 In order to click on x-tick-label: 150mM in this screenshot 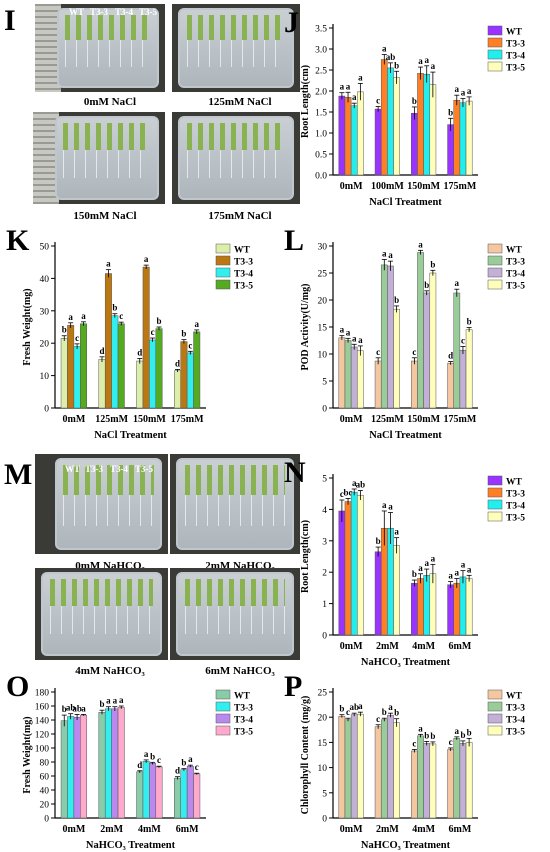, I will do `click(423, 419)`.